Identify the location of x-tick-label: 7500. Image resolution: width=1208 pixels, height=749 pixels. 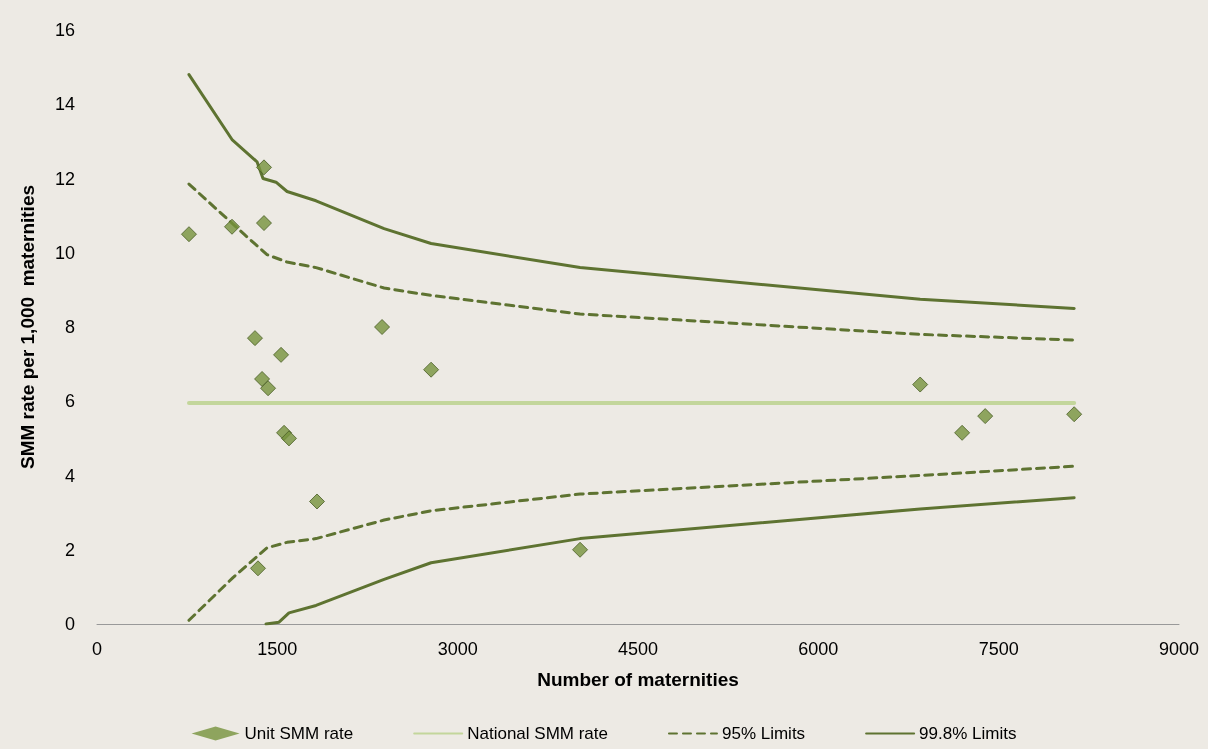
(998, 649).